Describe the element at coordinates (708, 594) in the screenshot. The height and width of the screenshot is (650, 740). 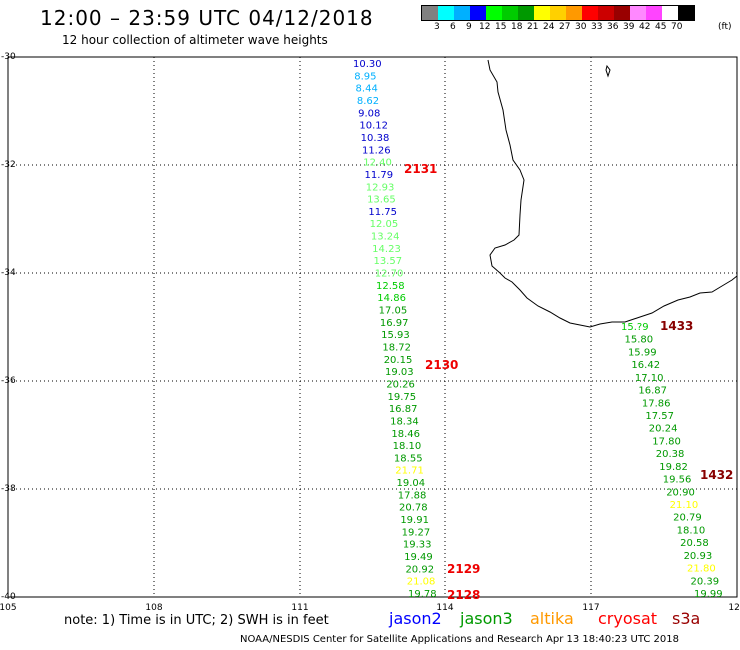
I see `wave-height-value: 19.99` at that location.